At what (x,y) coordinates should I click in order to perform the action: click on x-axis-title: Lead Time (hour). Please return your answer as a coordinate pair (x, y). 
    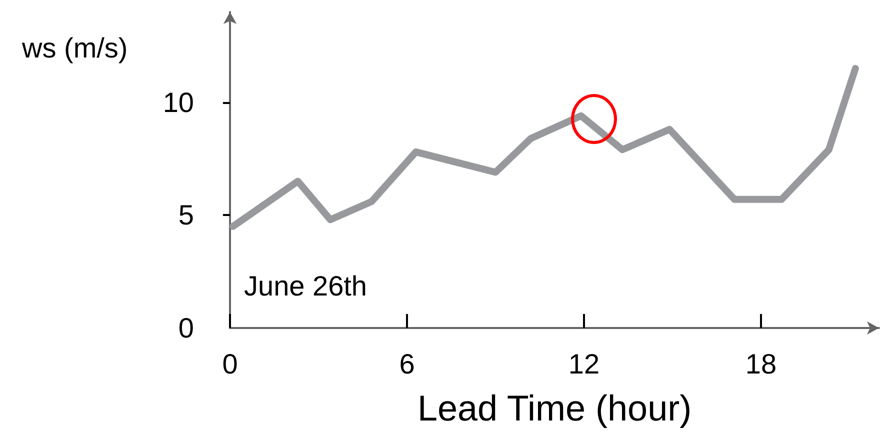
    Looking at the image, I should click on (554, 408).